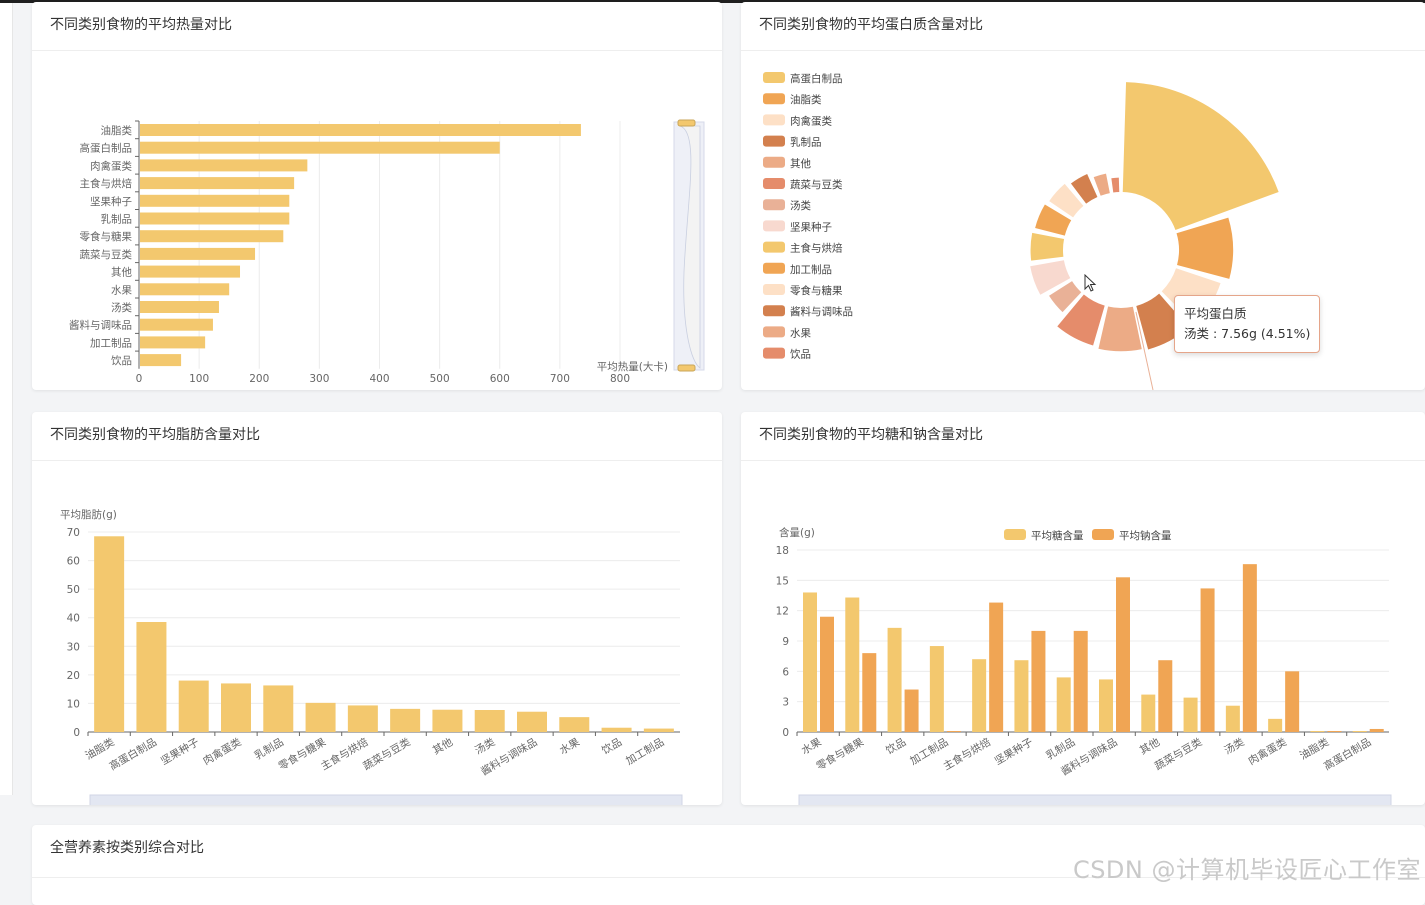 Image resolution: width=1425 pixels, height=905 pixels. Describe the element at coordinates (1314, 748) in the screenshot. I see `x-tick-label: 油脂类` at that location.